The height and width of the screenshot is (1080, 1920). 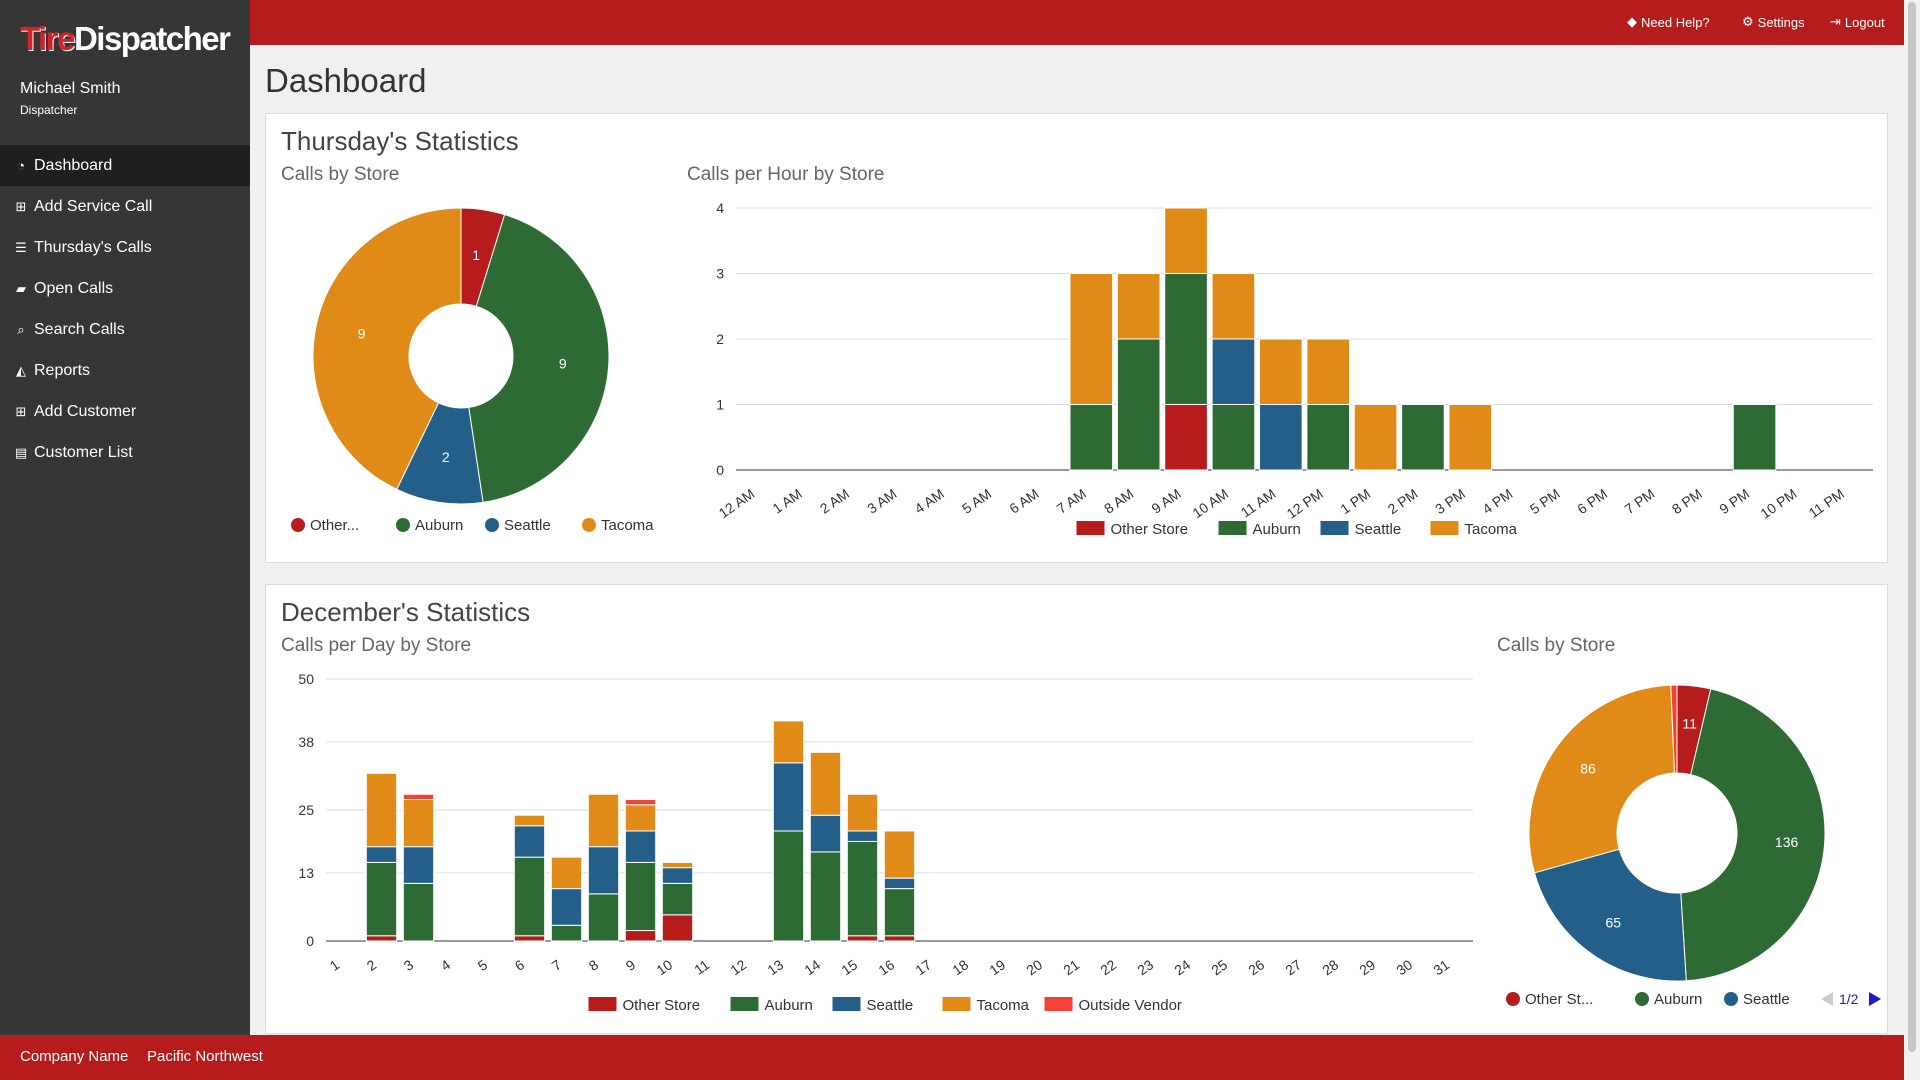 I want to click on page-scrollbar, so click(x=1912, y=540).